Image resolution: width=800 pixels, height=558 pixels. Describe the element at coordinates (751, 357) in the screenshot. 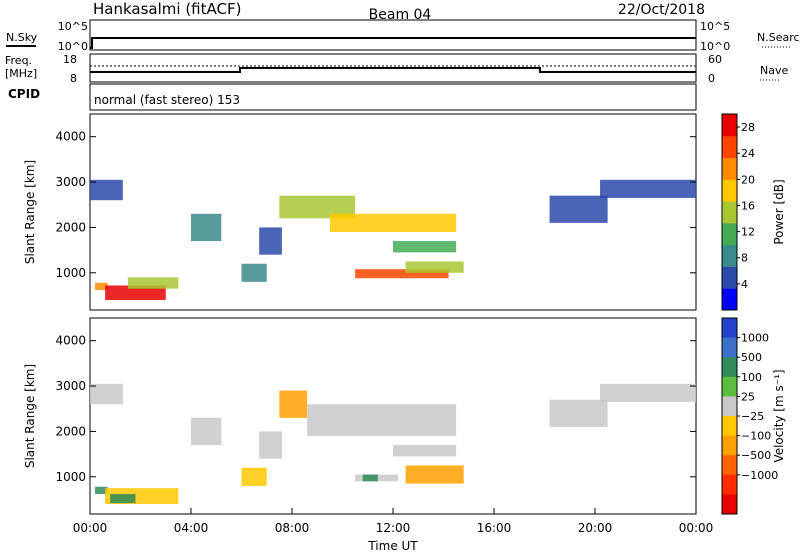

I see `colorbar-tick-label: 500` at that location.